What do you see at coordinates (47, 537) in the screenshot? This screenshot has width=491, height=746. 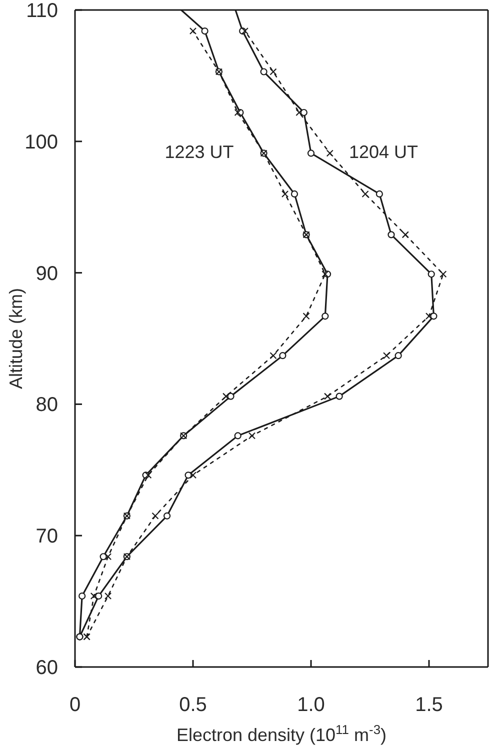 I see `y-tick-label: 70` at bounding box center [47, 537].